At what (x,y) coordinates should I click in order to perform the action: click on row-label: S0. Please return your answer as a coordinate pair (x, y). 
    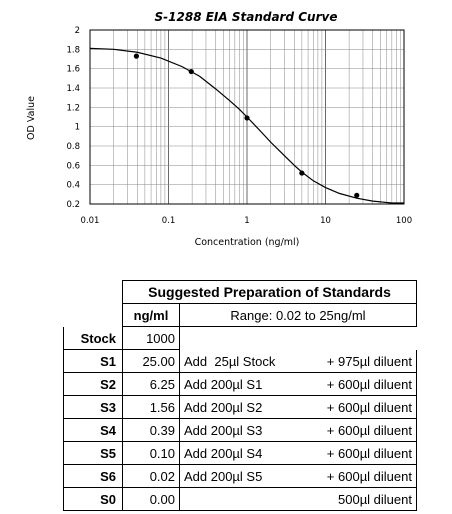
    Looking at the image, I should click on (93, 499).